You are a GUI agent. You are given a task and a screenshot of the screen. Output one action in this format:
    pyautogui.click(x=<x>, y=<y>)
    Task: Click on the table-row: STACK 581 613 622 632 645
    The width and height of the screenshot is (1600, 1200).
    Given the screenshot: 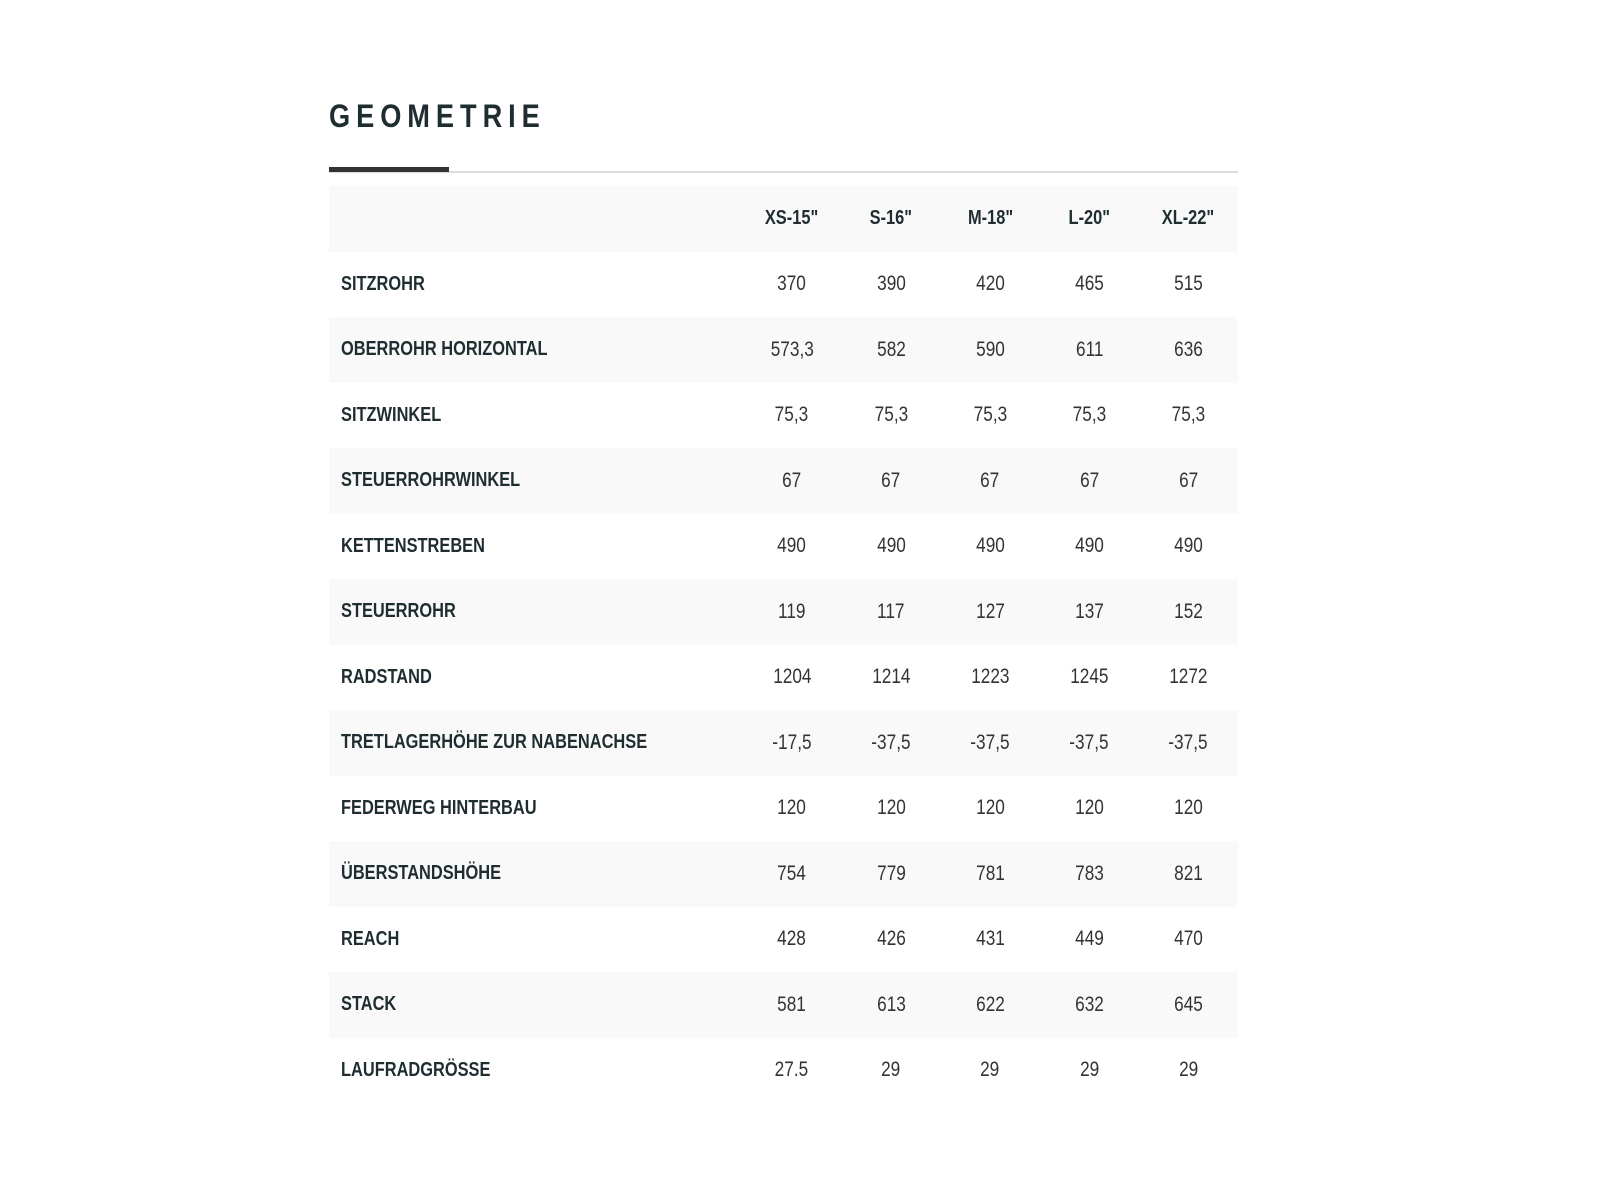 What is the action you would take?
    pyautogui.click(x=783, y=1005)
    